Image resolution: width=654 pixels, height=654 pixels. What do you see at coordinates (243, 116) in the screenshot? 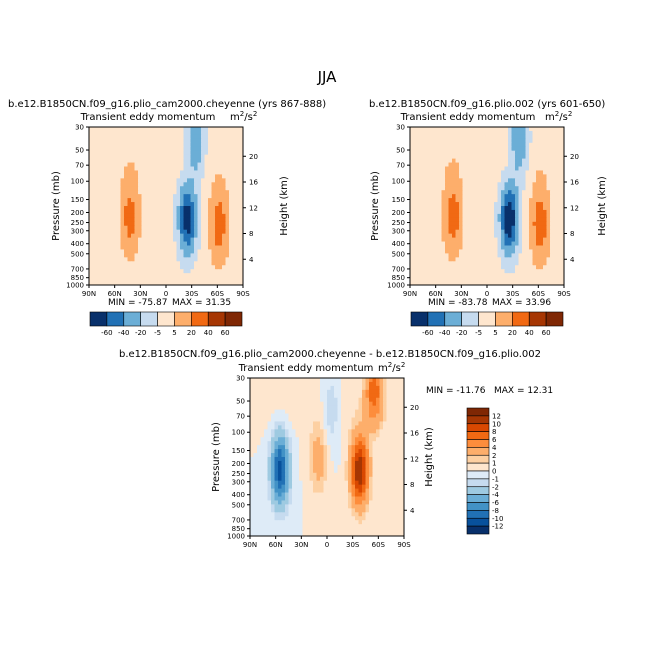
I see `panel-1-units: m2/s2` at bounding box center [243, 116].